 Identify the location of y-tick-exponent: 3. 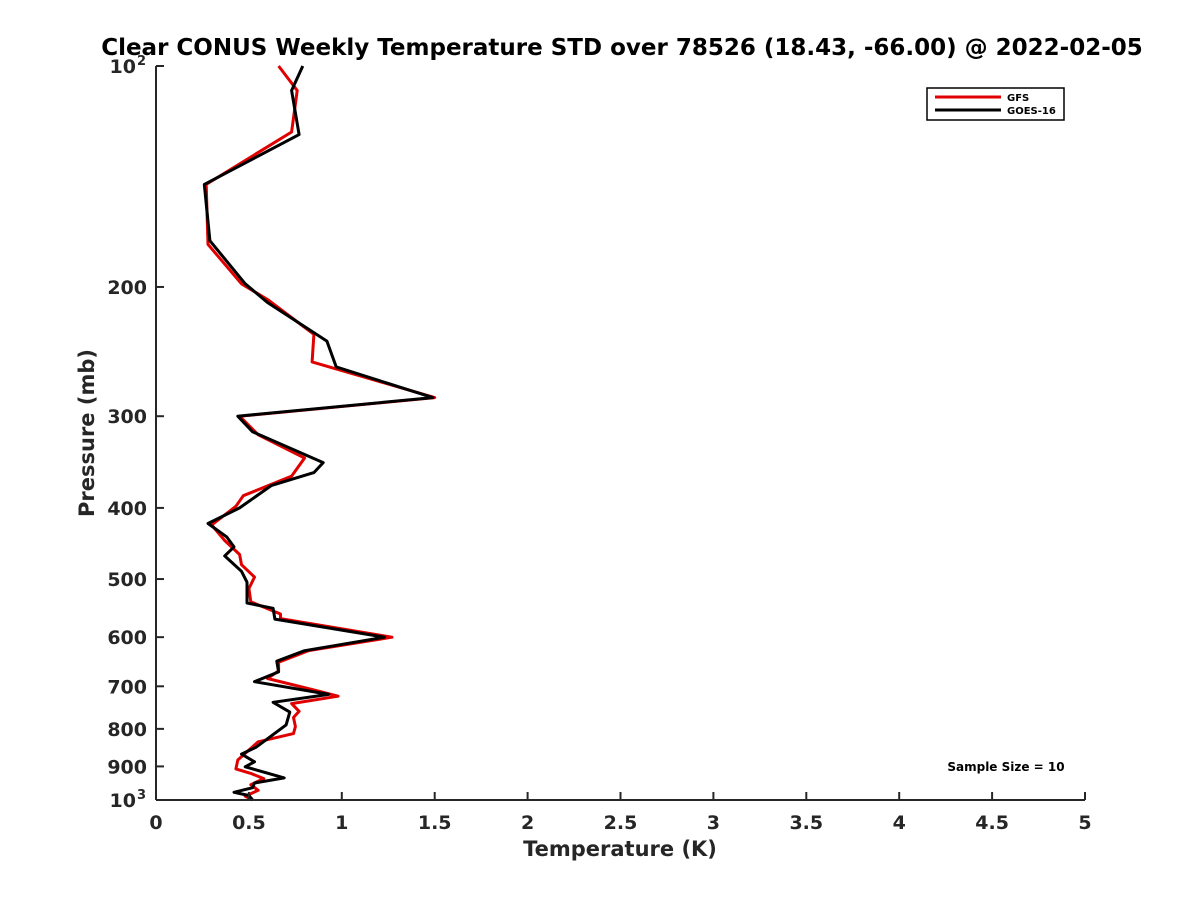
(141, 795).